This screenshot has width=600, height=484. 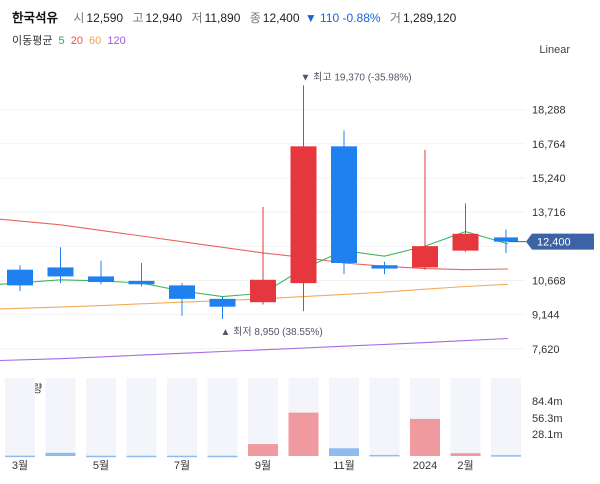 I want to click on open-label: 시, so click(x=79, y=18).